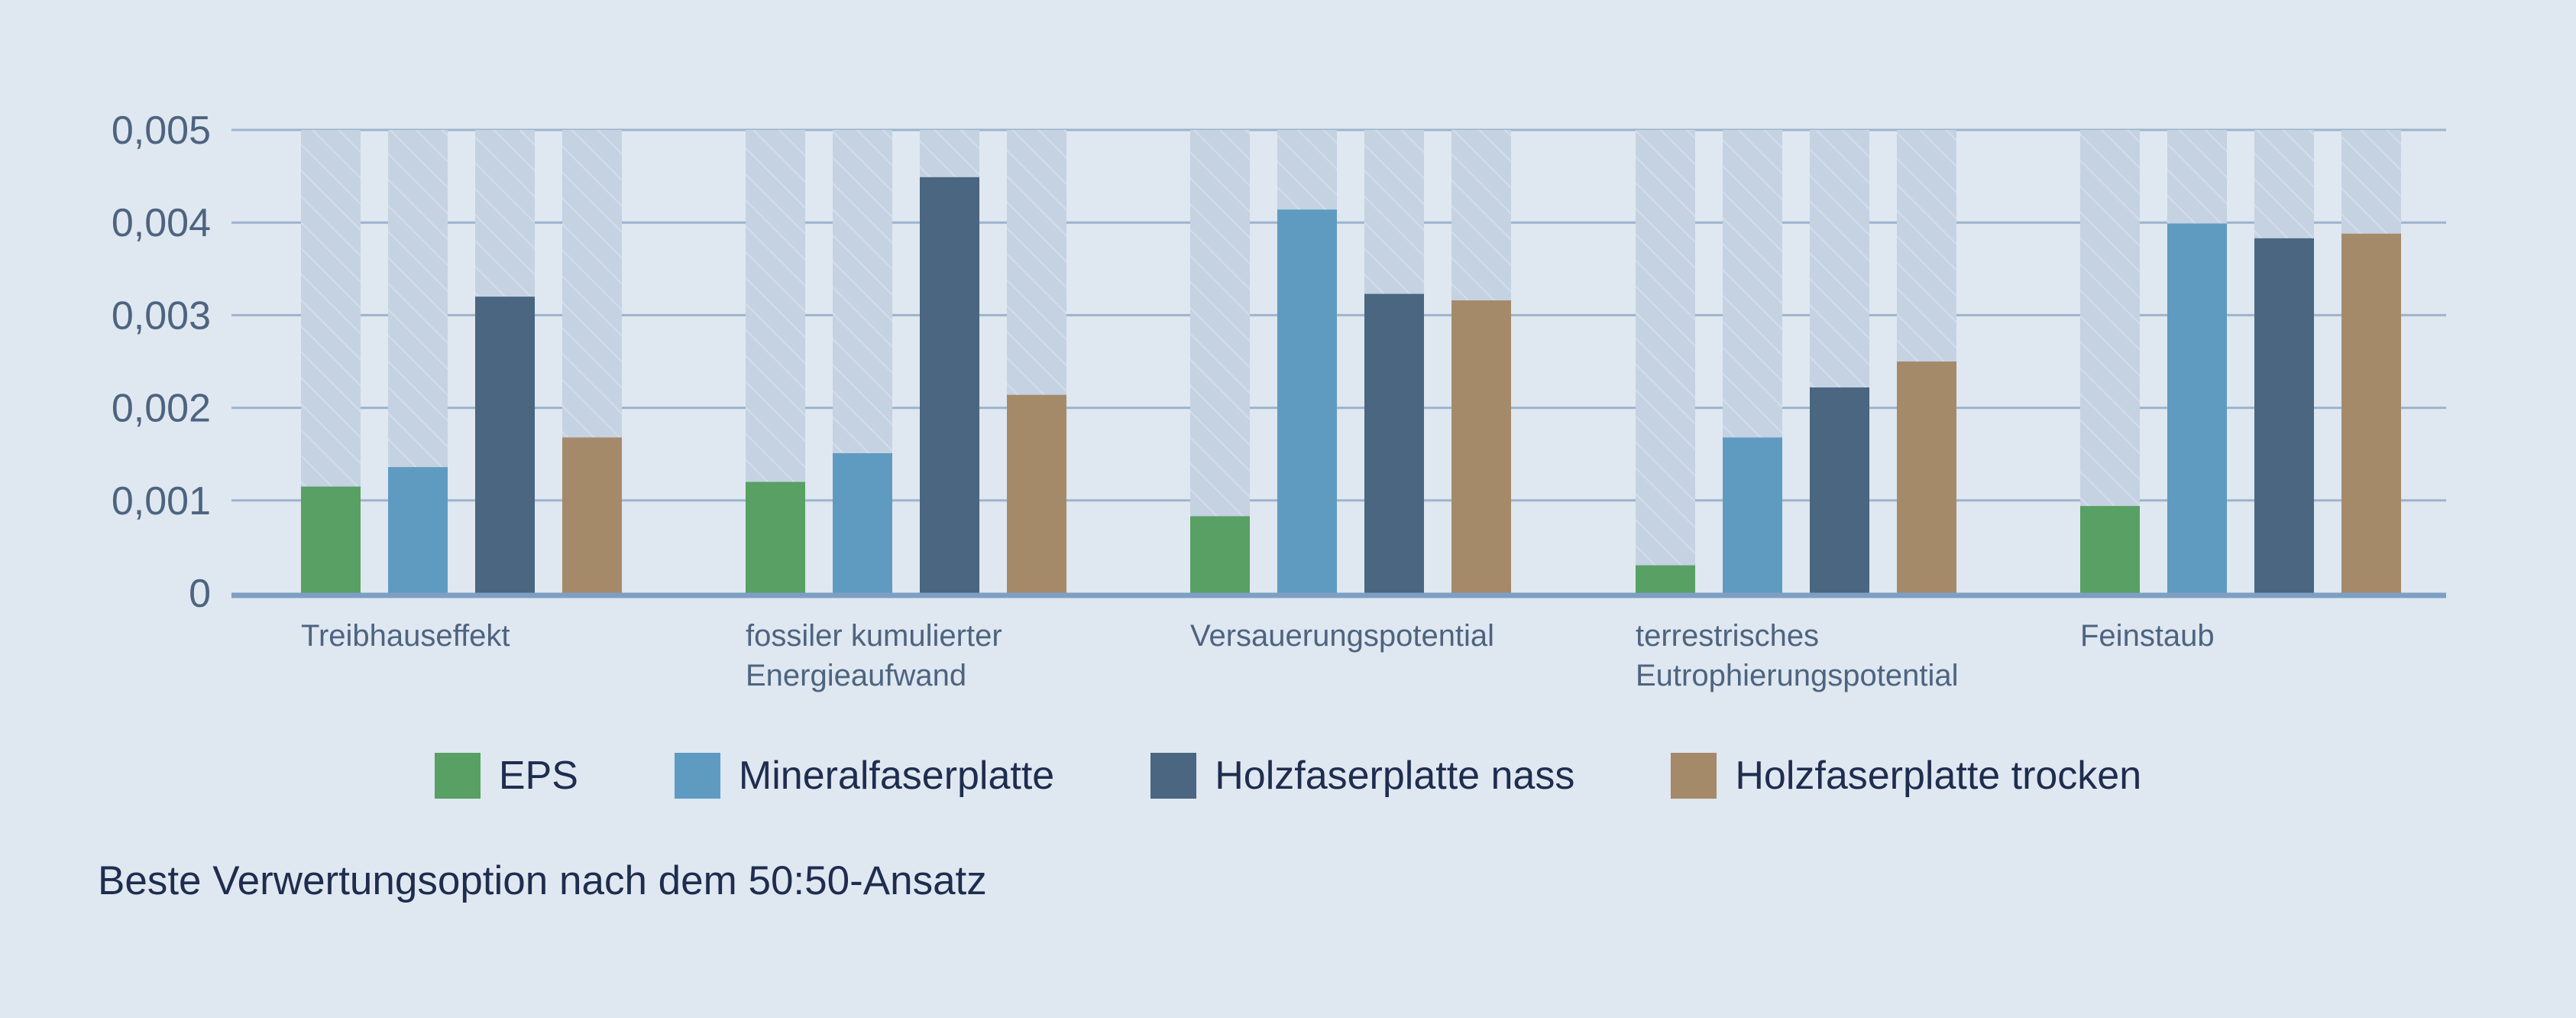 The height and width of the screenshot is (1018, 2576). Describe the element at coordinates (874, 655) in the screenshot. I see `x-category-label: fossiler kumulierter Energieaufwand` at that location.